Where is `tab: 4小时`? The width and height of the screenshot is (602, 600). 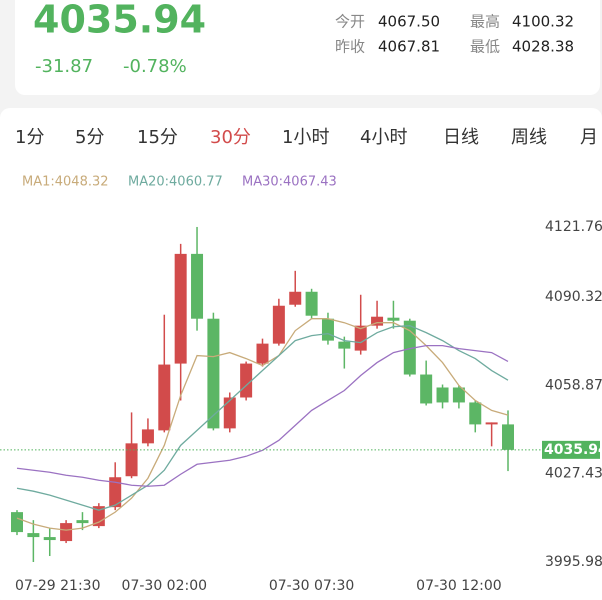 tab: 4小时 is located at coordinates (383, 137).